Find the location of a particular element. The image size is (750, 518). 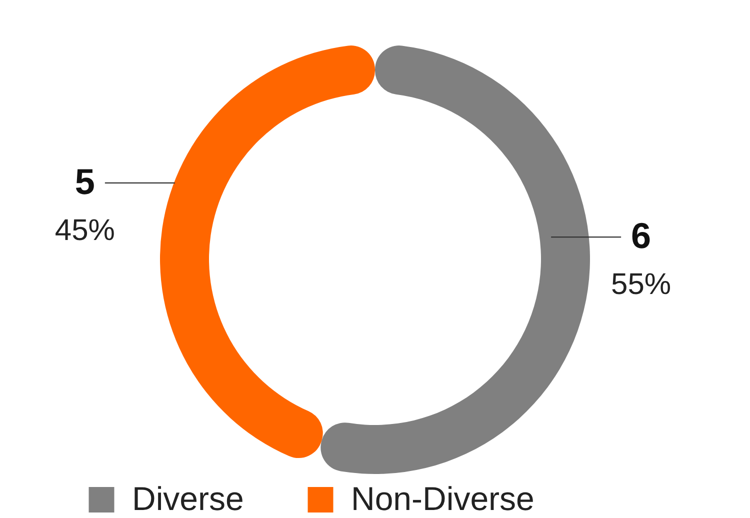

legend-label: Non-Diverse is located at coordinates (442, 498).